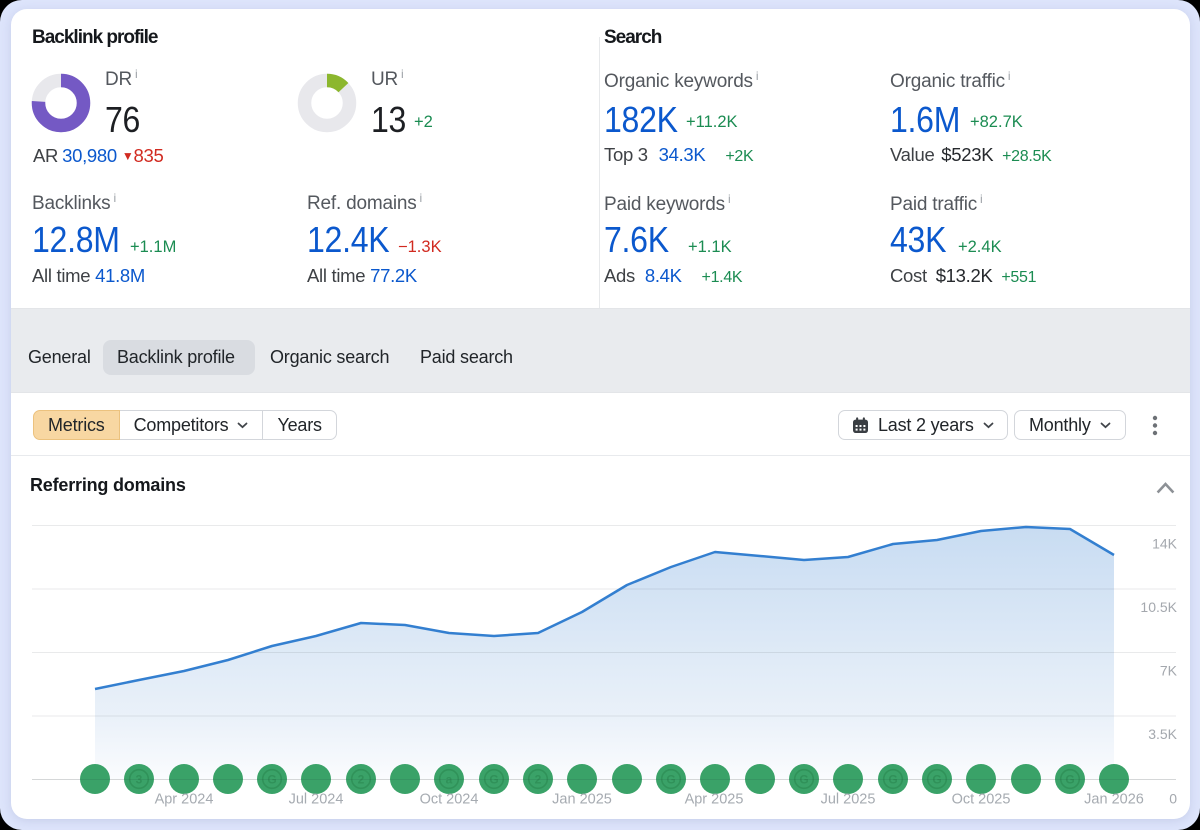 The width and height of the screenshot is (1200, 830). Describe the element at coordinates (184, 800) in the screenshot. I see `svg-text: Apr 2024` at that location.